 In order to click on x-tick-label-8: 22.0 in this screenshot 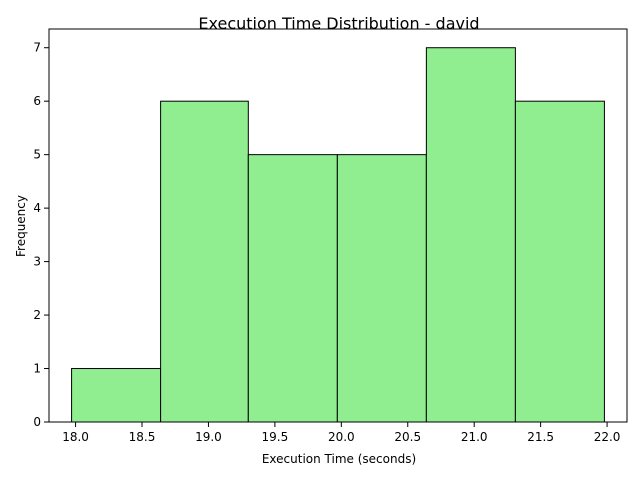, I will do `click(607, 437)`.